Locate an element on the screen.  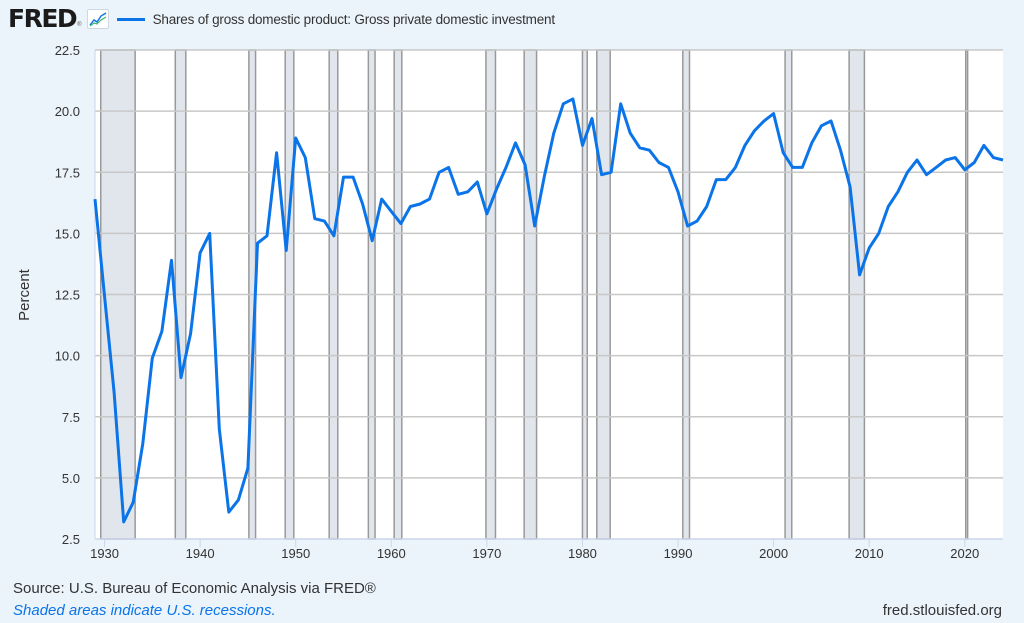
x-tick-label: 1960 is located at coordinates (391, 553).